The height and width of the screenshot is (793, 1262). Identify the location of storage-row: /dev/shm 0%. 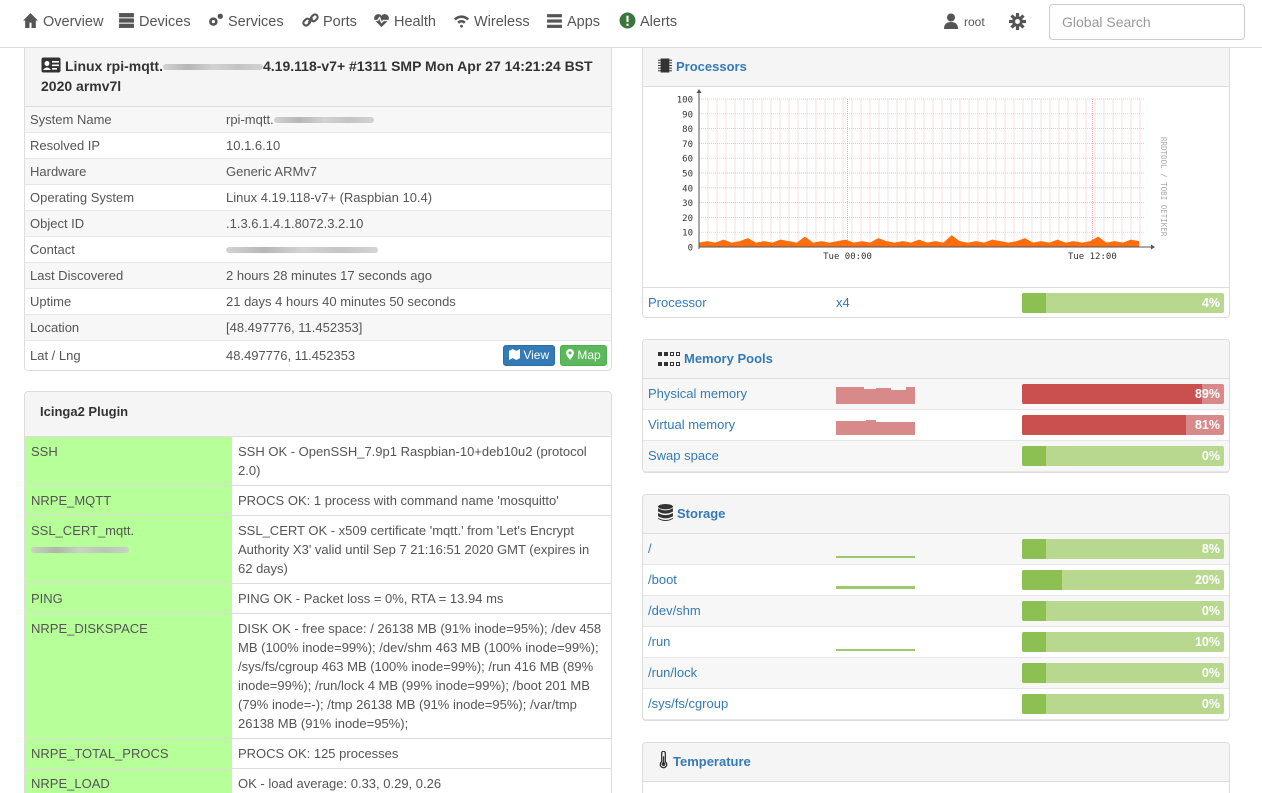
(936, 611).